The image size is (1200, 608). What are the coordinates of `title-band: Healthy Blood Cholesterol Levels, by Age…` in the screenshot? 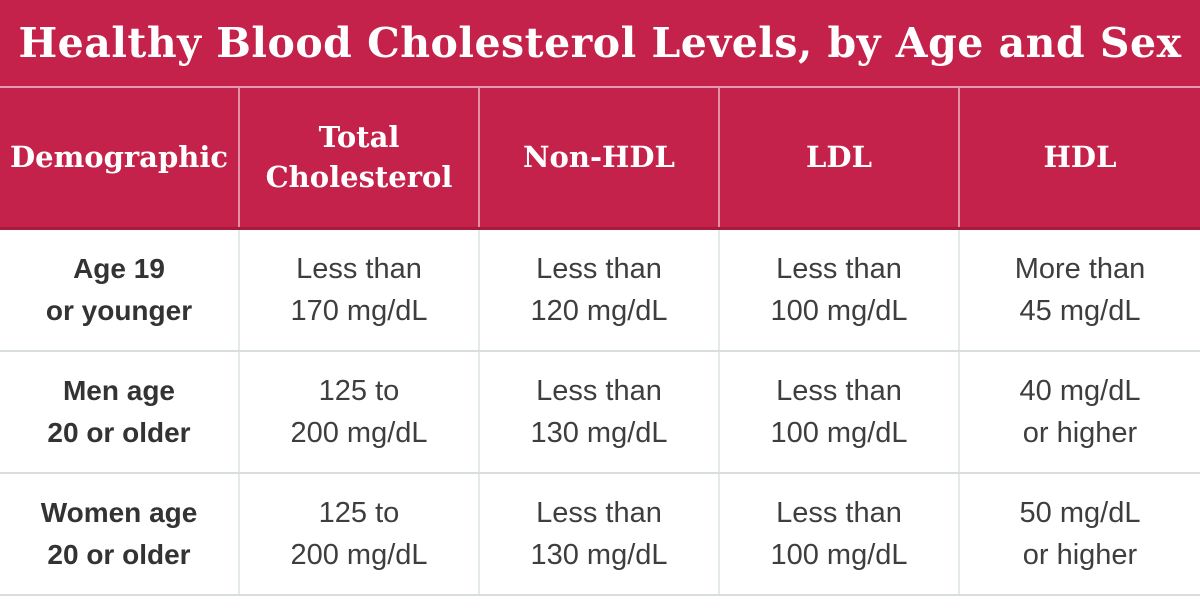 It's located at (600, 44).